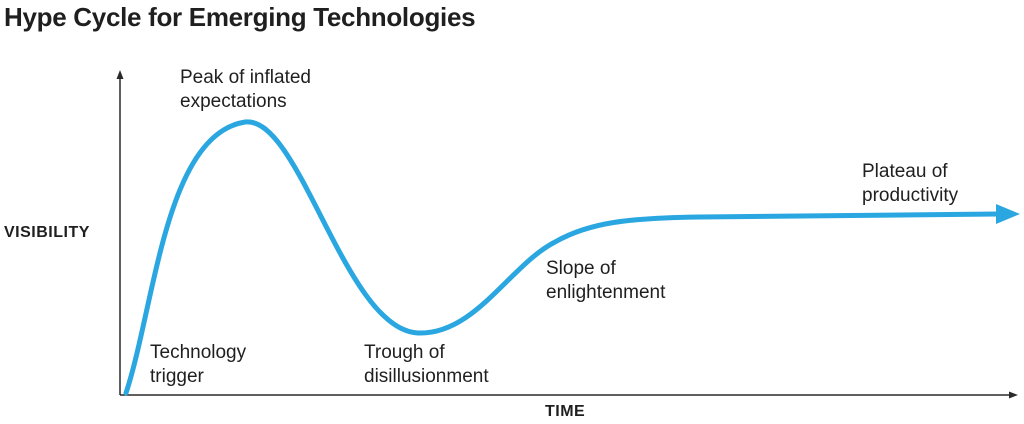 The image size is (1024, 424). I want to click on phase-label-line2: expectations, so click(233, 101).